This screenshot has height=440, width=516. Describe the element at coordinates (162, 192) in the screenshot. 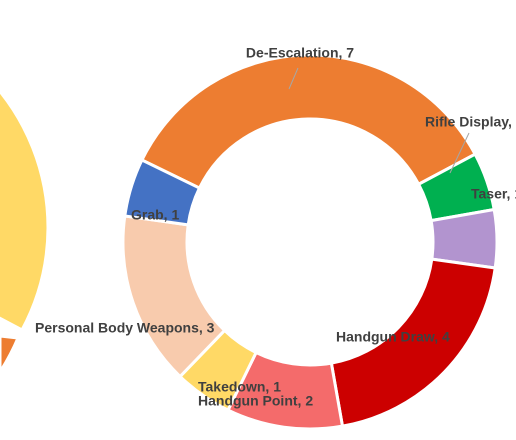

I see `donut-segment` at that location.